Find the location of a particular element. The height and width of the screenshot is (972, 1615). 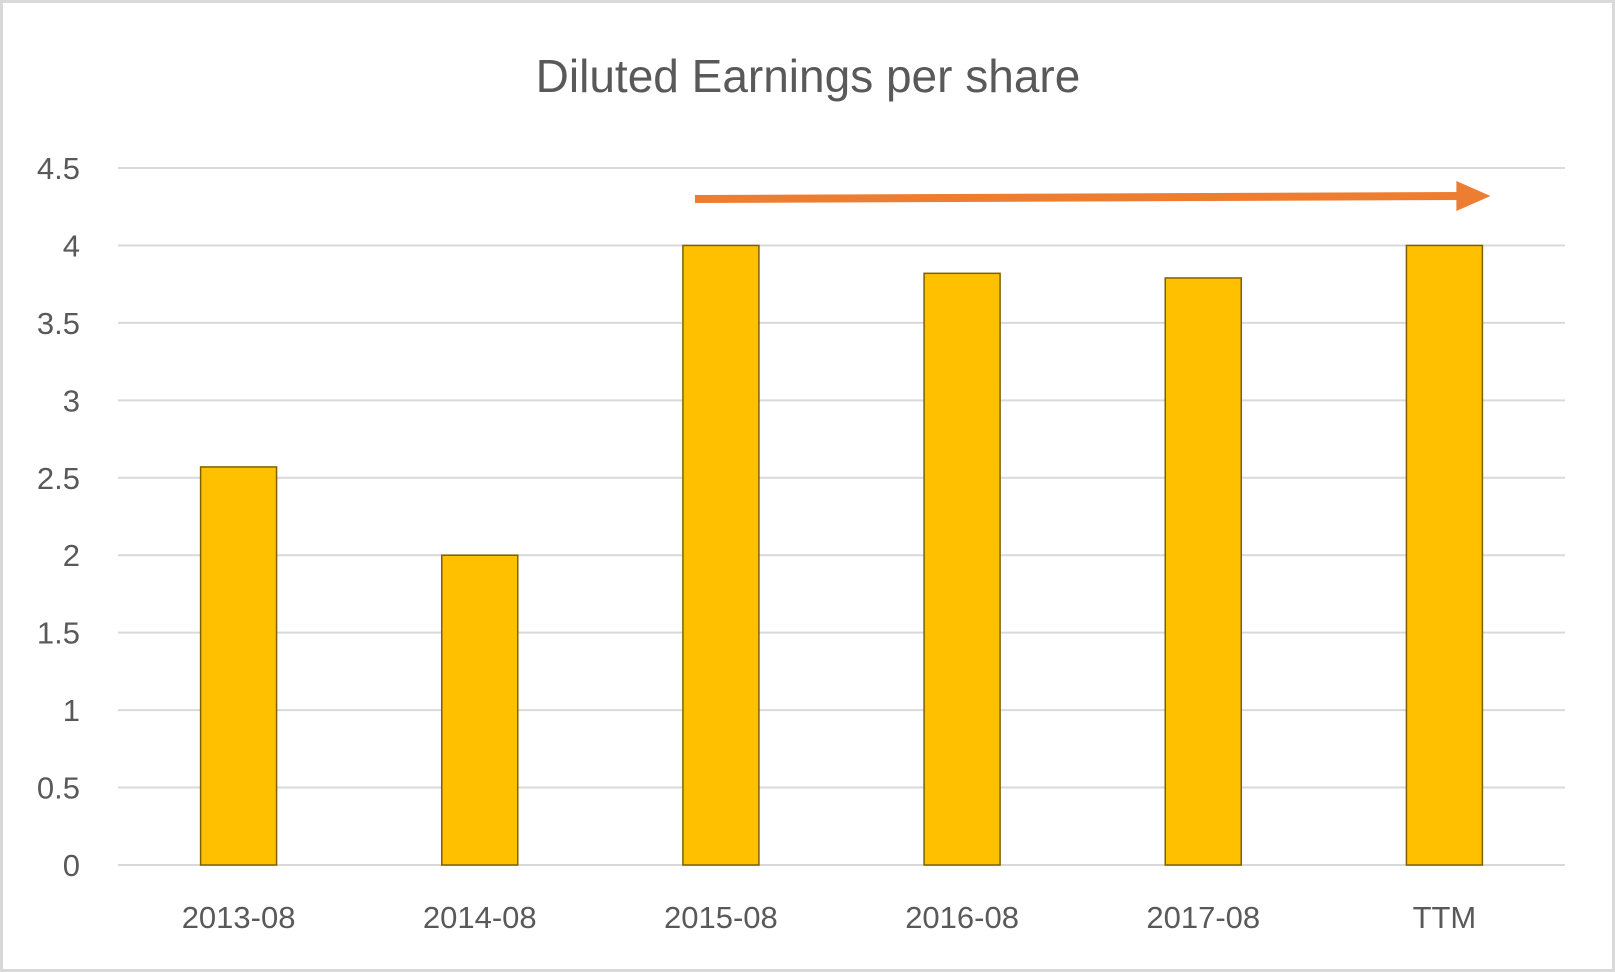

x-tick-label: 2015-08 is located at coordinates (721, 917).